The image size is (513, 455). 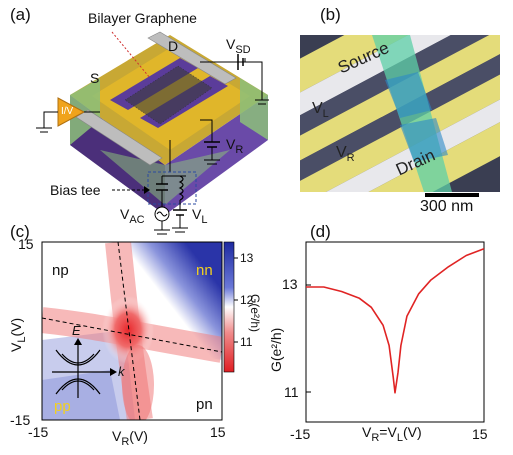 What do you see at coordinates (345, 154) in the screenshot?
I see `vr-gate-label: VR` at bounding box center [345, 154].